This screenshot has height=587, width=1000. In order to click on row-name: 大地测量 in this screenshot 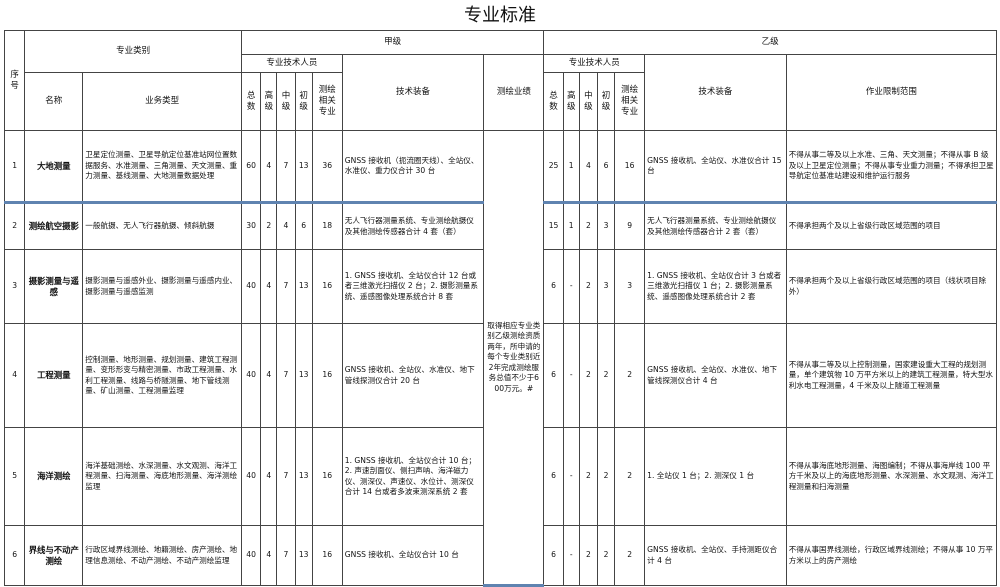, I will do `click(54, 167)`.